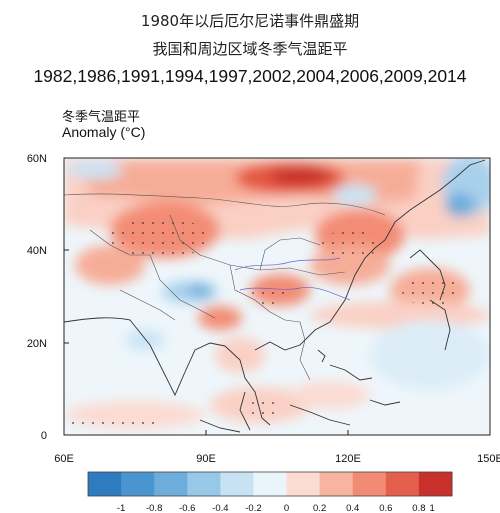  What do you see at coordinates (385, 508) in the screenshot?
I see `colorbar-label: 0.6` at bounding box center [385, 508].